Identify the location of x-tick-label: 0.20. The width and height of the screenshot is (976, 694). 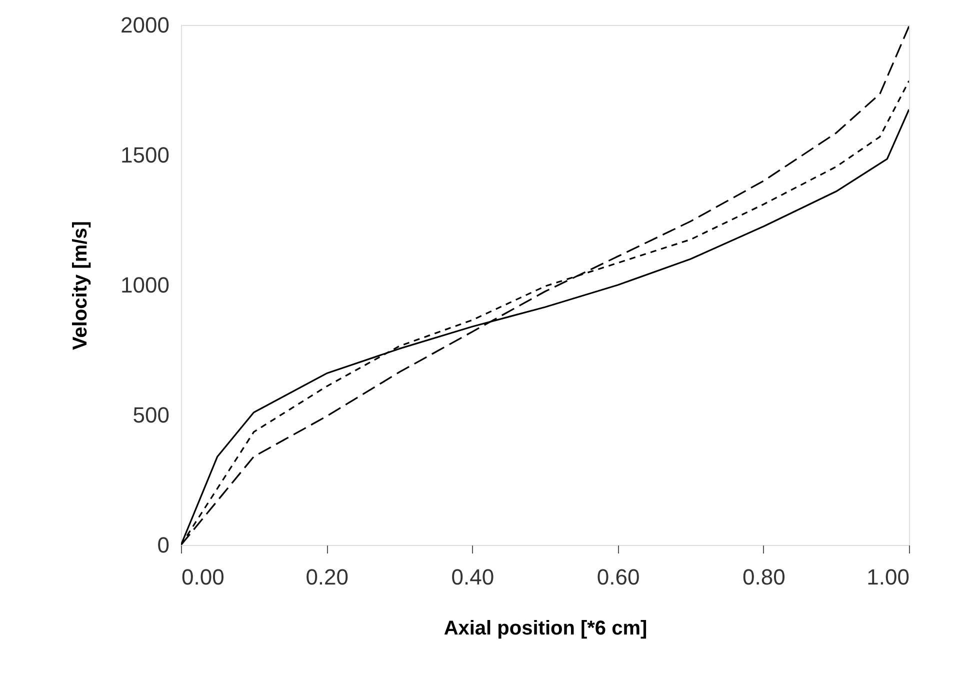
(327, 577).